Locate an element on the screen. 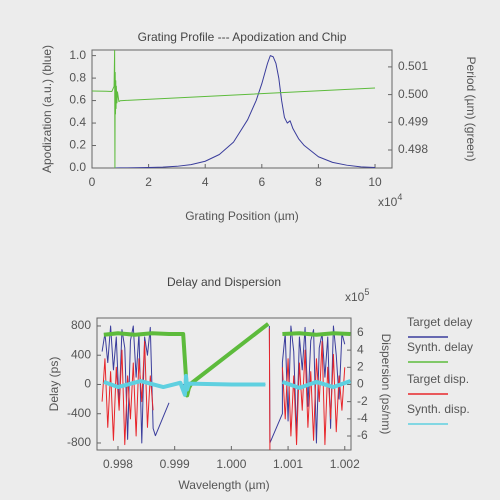 Image resolution: width=500 pixels, height=500 pixels. plot-frame is located at coordinates (242, 109).